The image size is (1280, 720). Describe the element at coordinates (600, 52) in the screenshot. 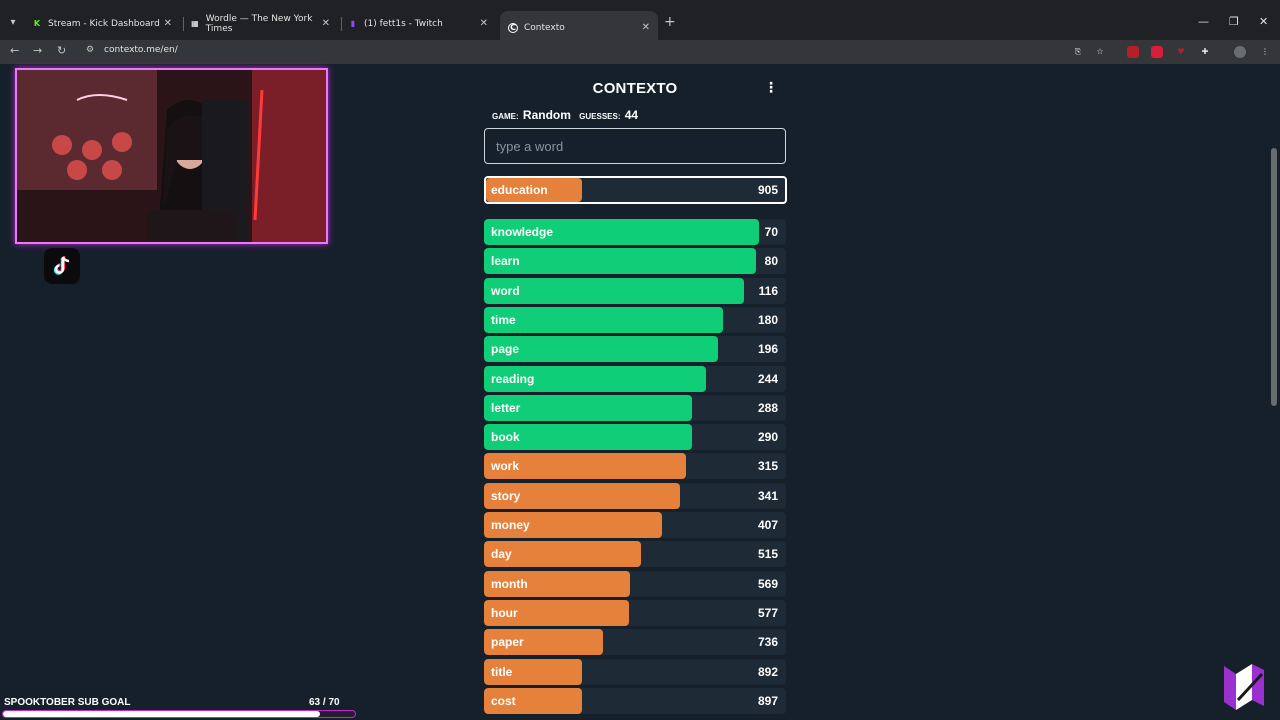

I see `address-bar` at that location.